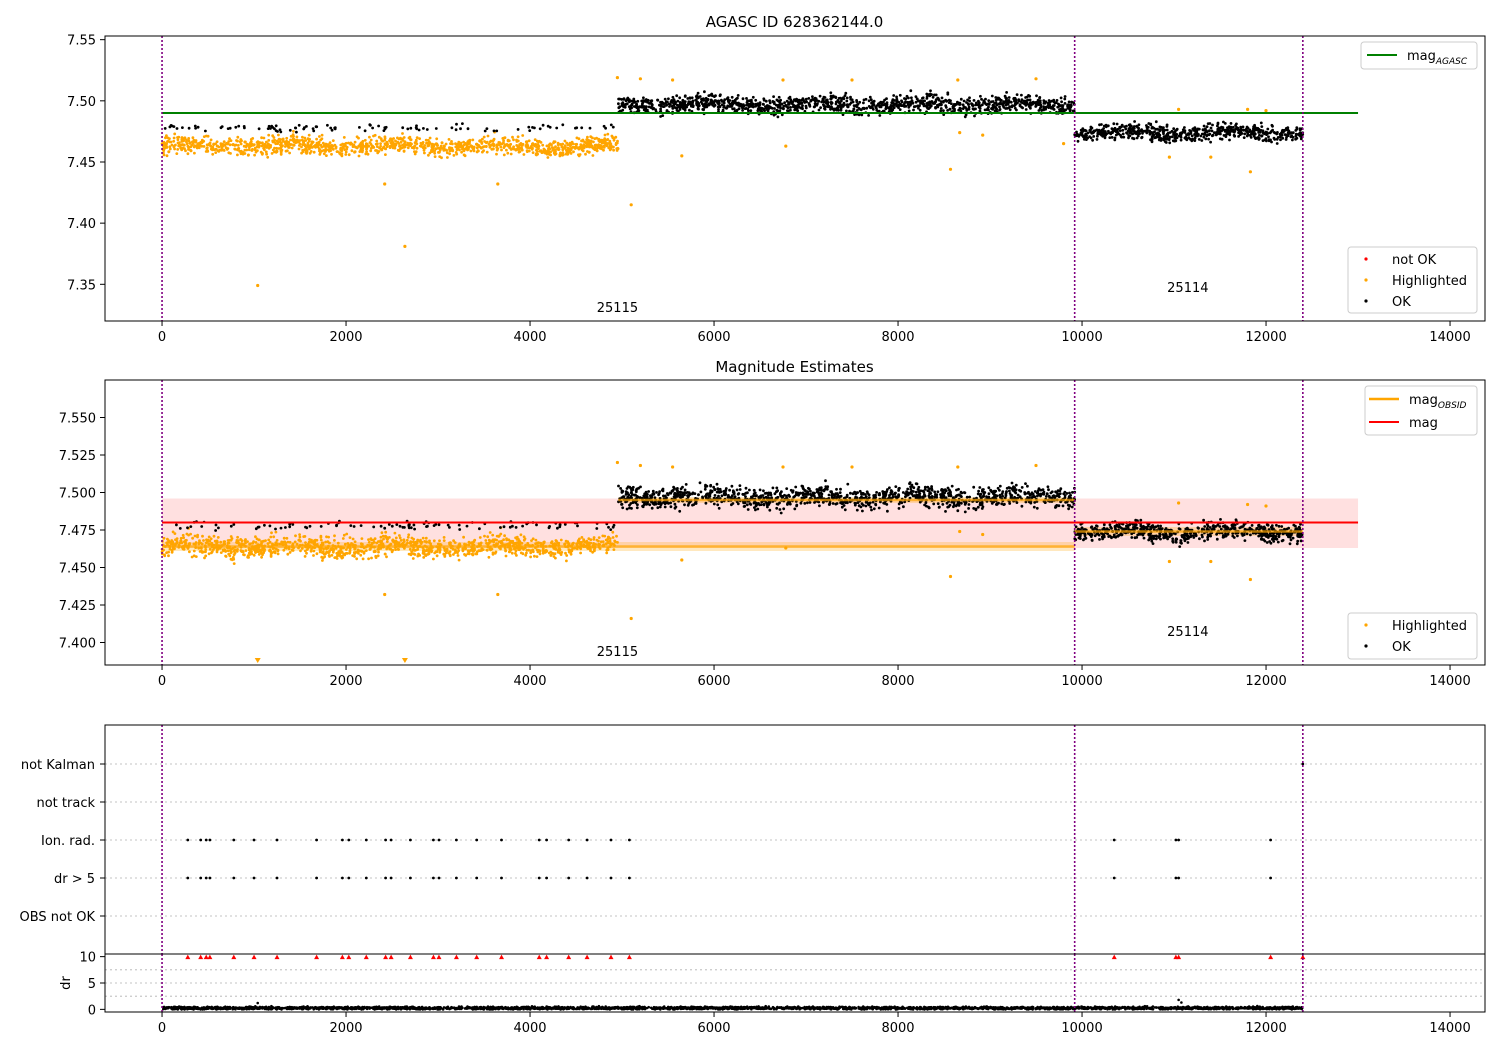 This screenshot has width=1500, height=1050. Describe the element at coordinates (794, 367) in the screenshot. I see `chart-title-magnitude: Magnitude Estimates` at that location.